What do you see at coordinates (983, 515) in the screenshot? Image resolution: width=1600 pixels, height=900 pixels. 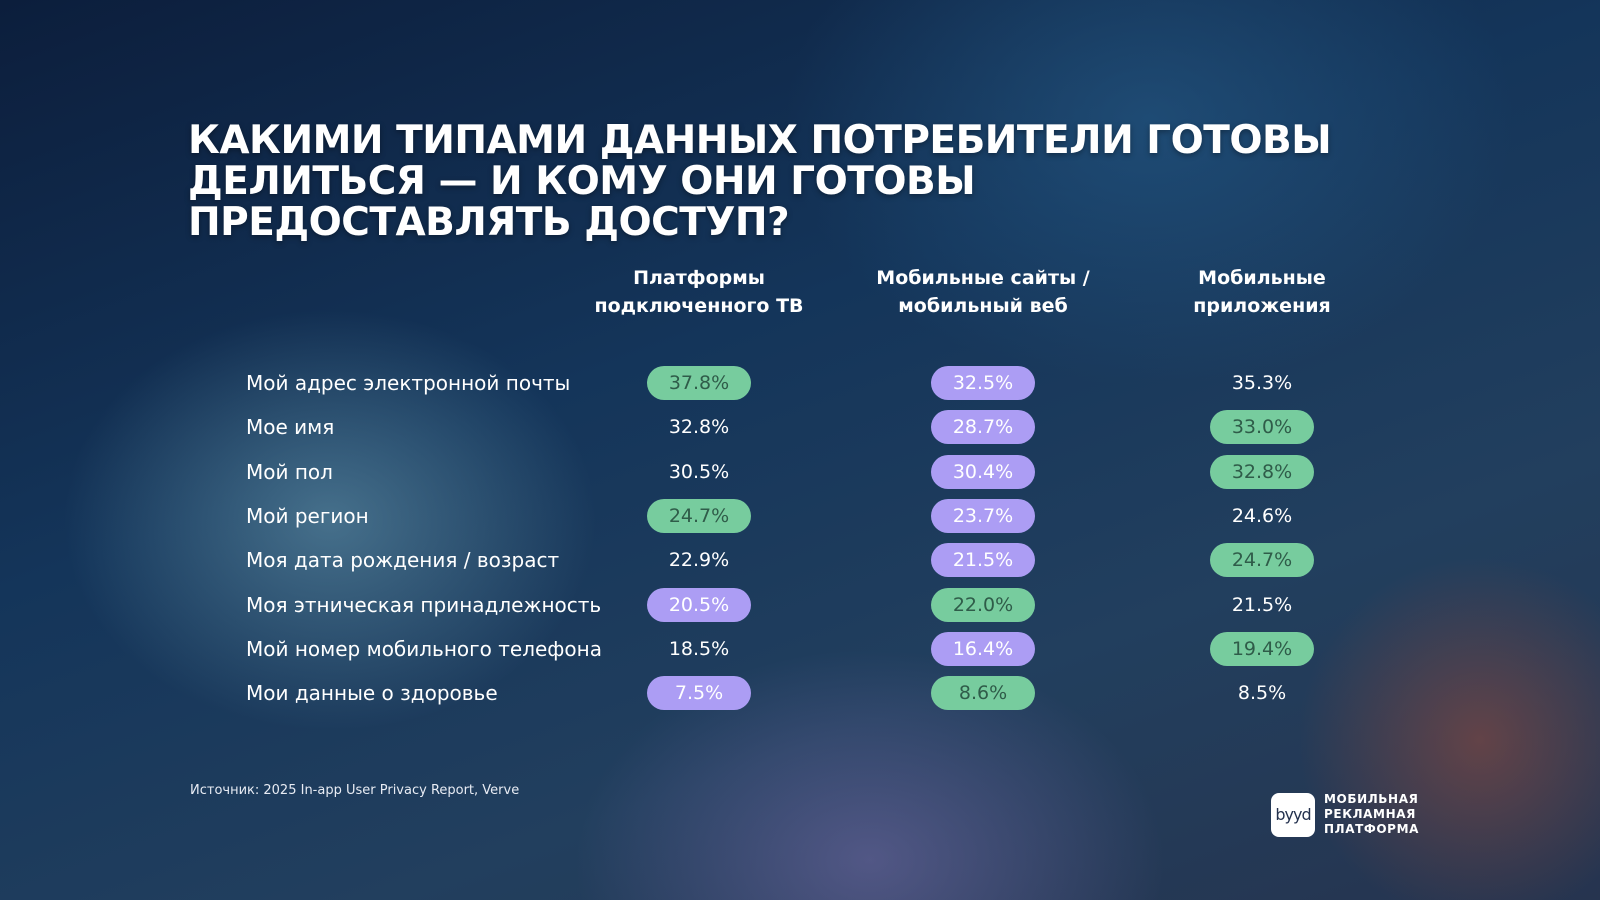 I see `value-cell: 23.7%` at bounding box center [983, 515].